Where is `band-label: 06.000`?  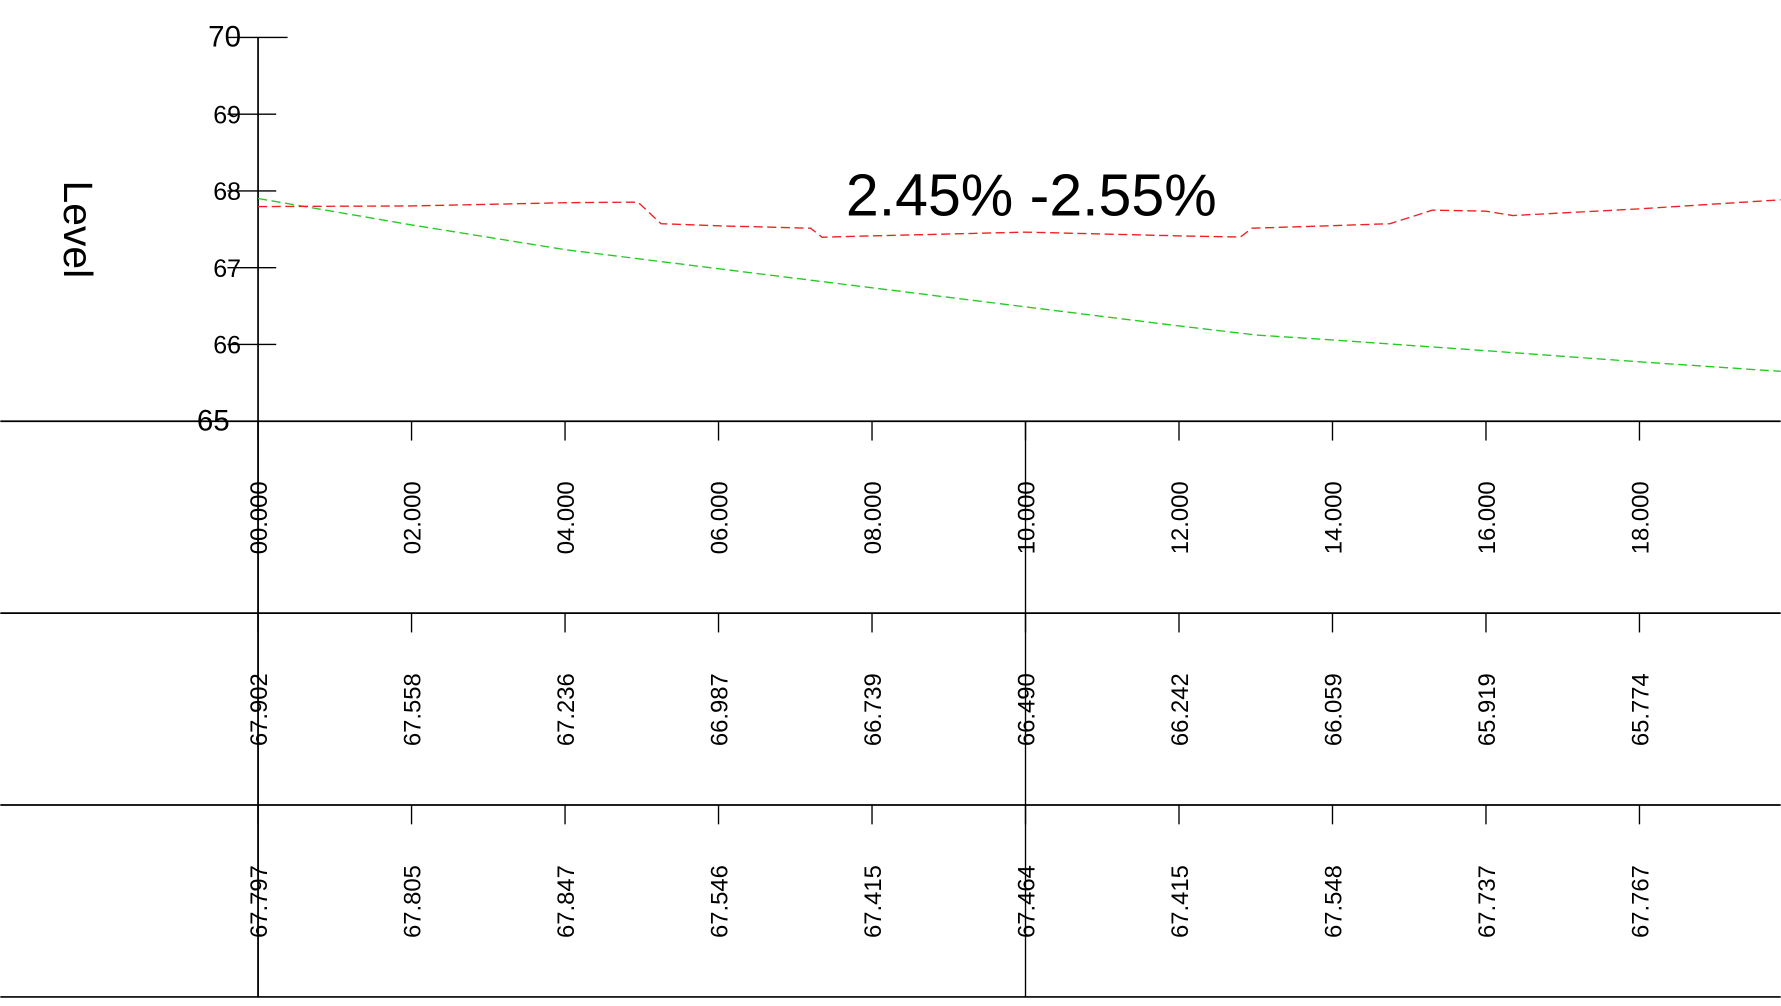 band-label: 06.000 is located at coordinates (720, 517).